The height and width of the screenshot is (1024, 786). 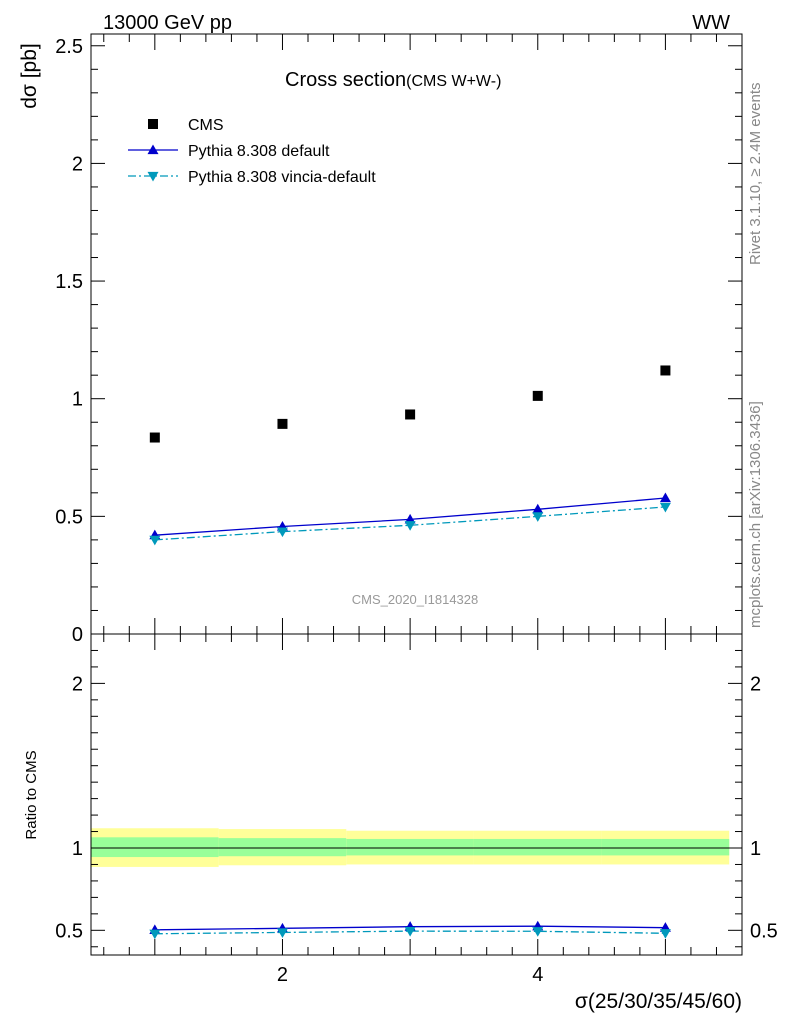 I want to click on header-right: WW, so click(x=711, y=23).